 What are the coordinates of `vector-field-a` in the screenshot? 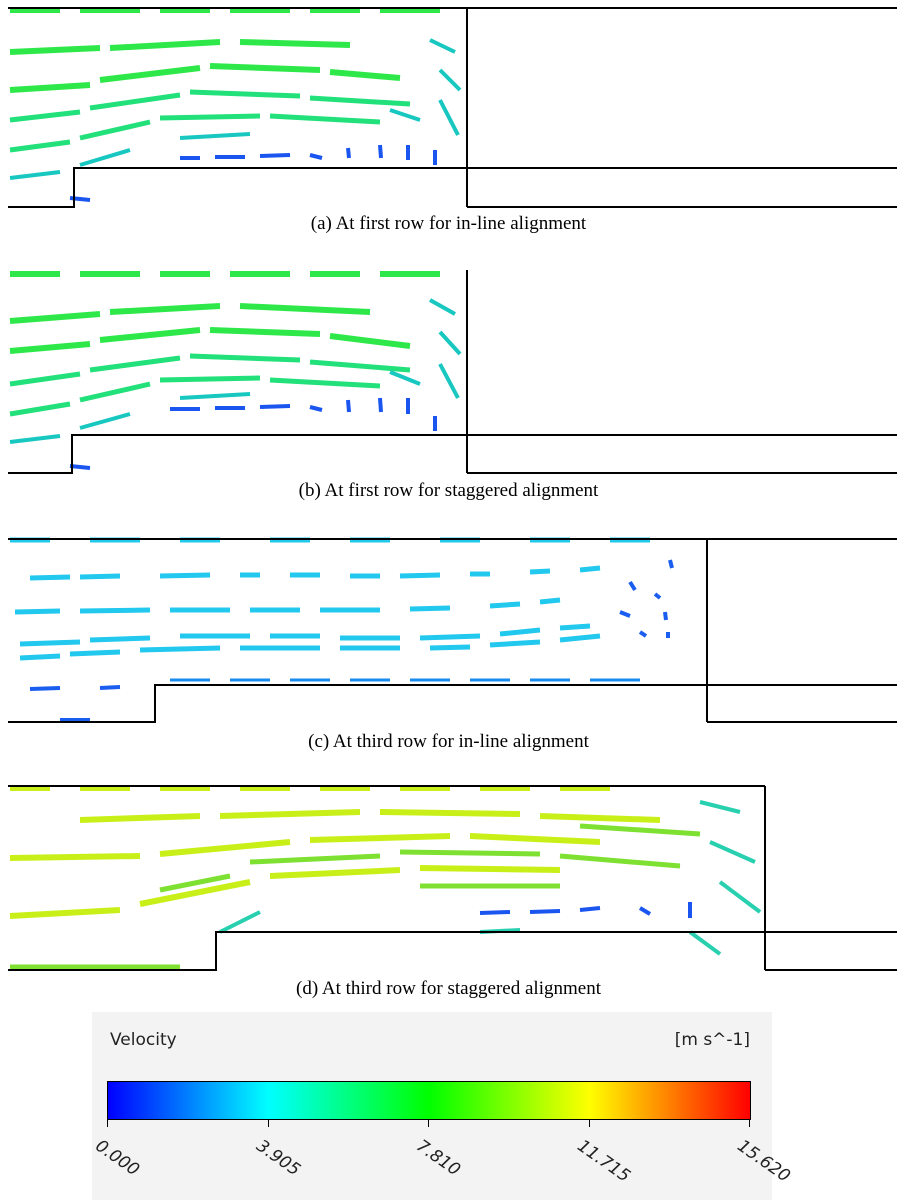 It's located at (235, 104).